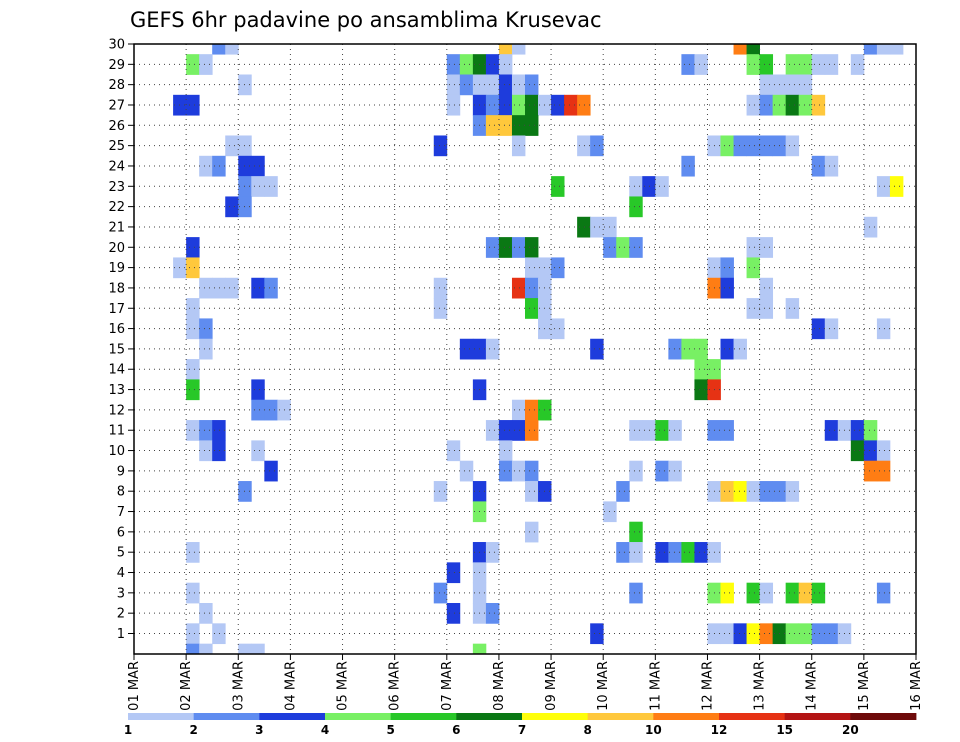 This screenshot has height=742, width=960. I want to click on y-tick-label: 14, so click(116, 370).